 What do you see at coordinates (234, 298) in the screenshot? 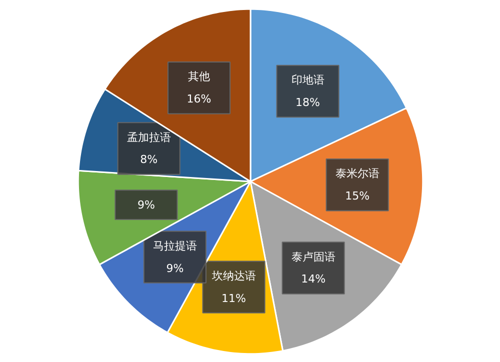
I see `data-label: 11%` at bounding box center [234, 298].